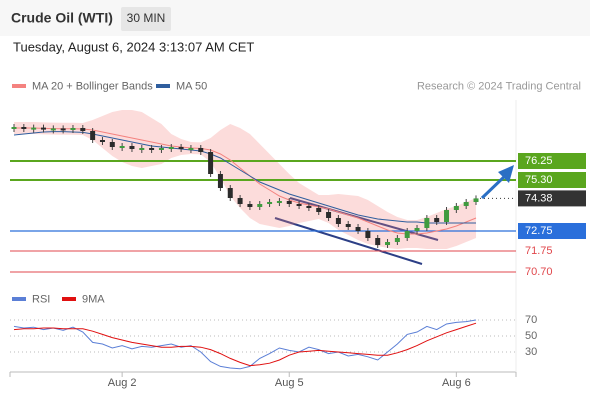  I want to click on y-tick-label: 30, so click(531, 352).